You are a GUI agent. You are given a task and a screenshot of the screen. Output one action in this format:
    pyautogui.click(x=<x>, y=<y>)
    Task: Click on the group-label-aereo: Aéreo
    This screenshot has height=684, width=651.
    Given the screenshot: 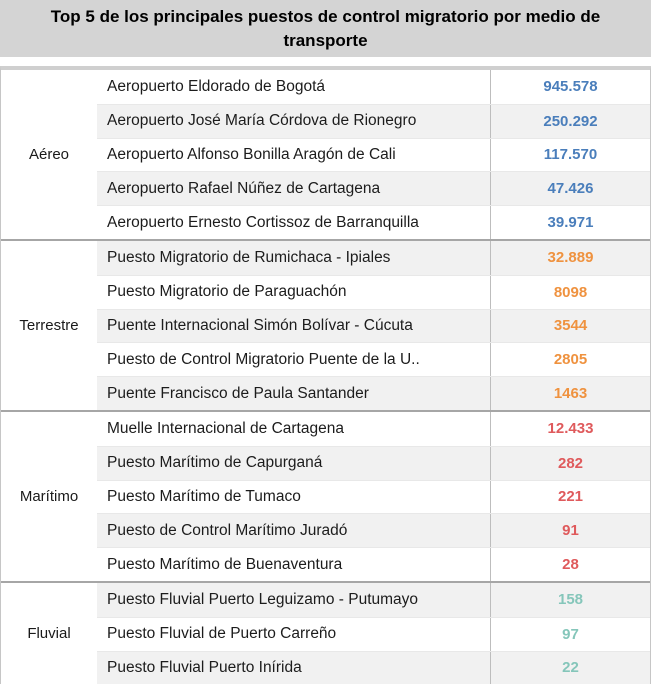 What is the action you would take?
    pyautogui.click(x=49, y=154)
    